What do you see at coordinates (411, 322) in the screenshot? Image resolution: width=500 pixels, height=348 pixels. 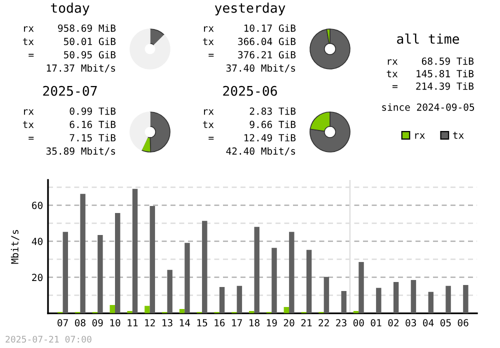 I see `x-tick-label: 03` at bounding box center [411, 322].